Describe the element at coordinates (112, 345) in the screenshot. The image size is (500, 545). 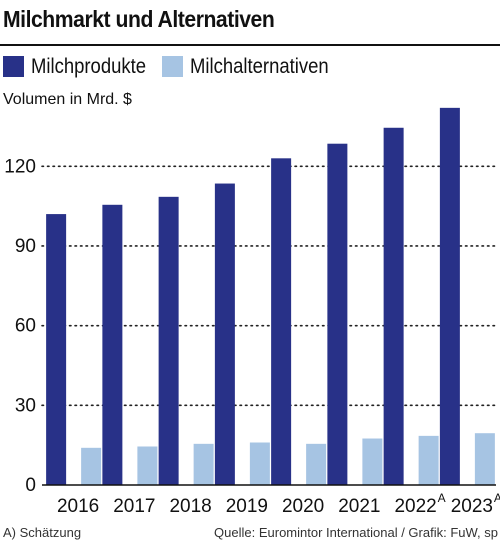
I see `bar-milchprodukte-2017` at that location.